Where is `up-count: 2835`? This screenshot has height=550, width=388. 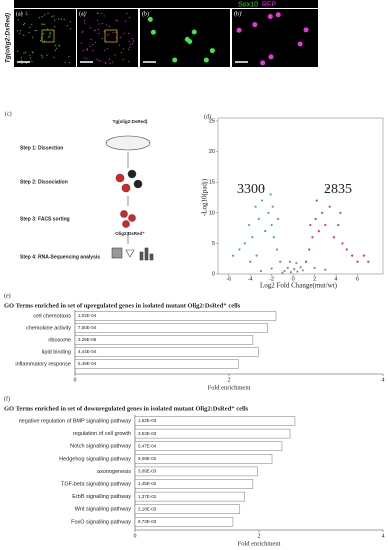
up-count: 2835 is located at coordinates (338, 189).